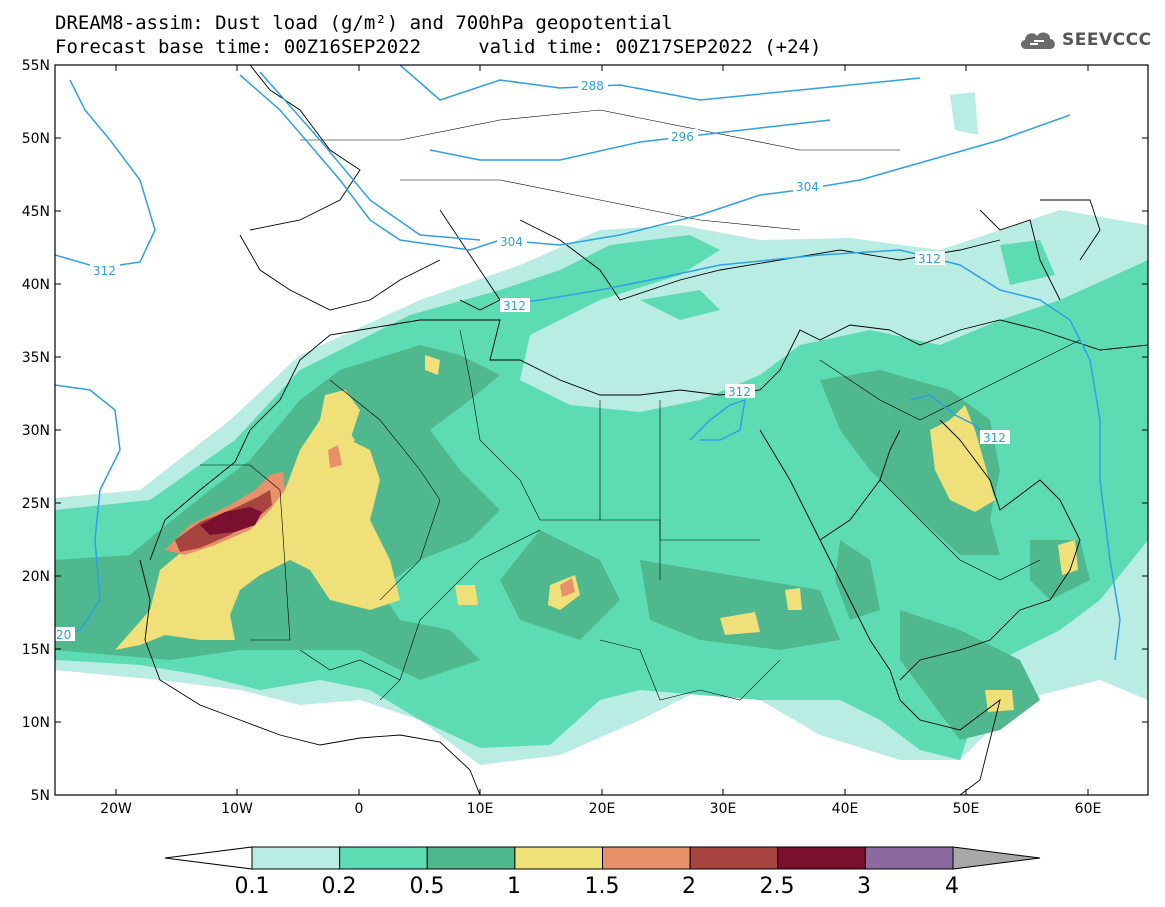 The height and width of the screenshot is (907, 1165). I want to click on lon-label: 10E, so click(480, 809).